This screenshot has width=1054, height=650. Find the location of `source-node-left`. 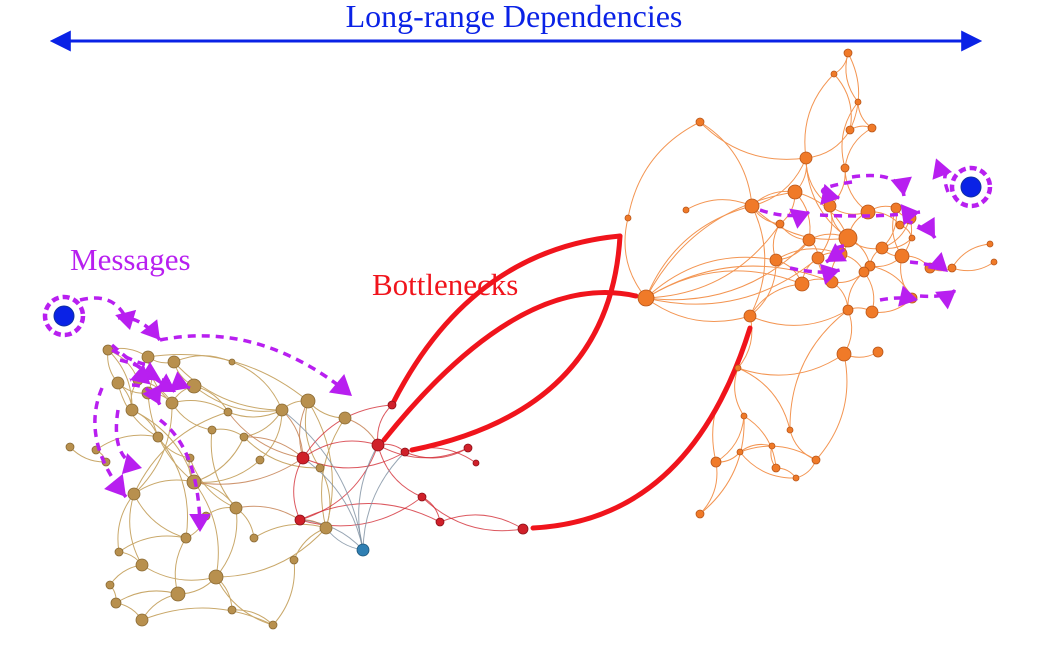

source-node-left is located at coordinates (64, 316).